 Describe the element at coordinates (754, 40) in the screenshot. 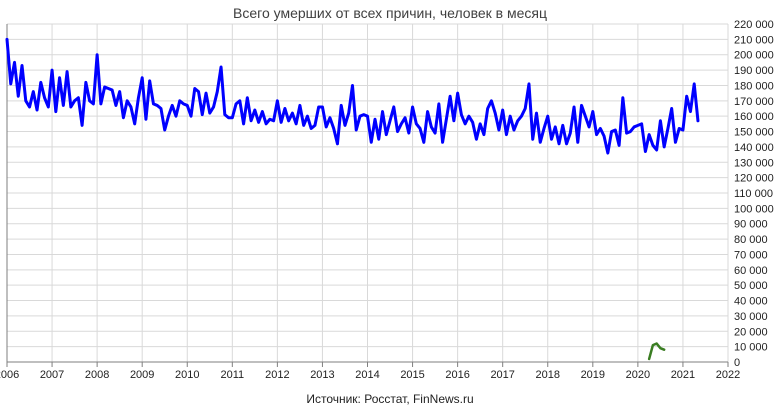

I see `y-tick-label: 210 000` at that location.